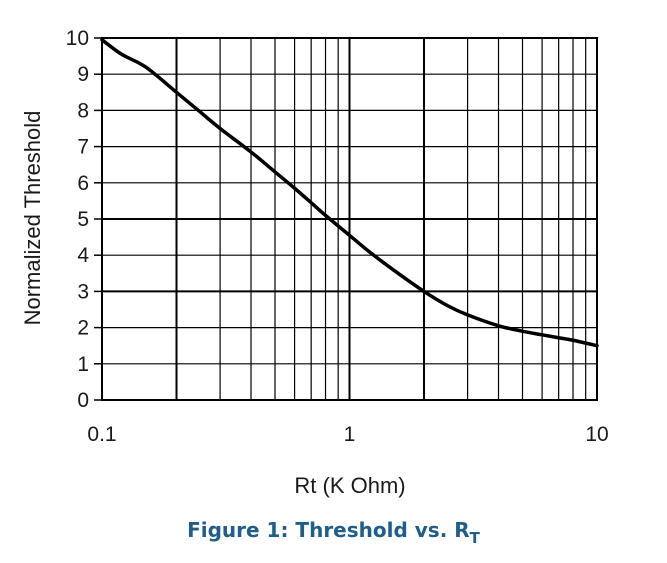 This screenshot has height=563, width=667. What do you see at coordinates (83, 400) in the screenshot?
I see `y-tick-label: 0` at bounding box center [83, 400].